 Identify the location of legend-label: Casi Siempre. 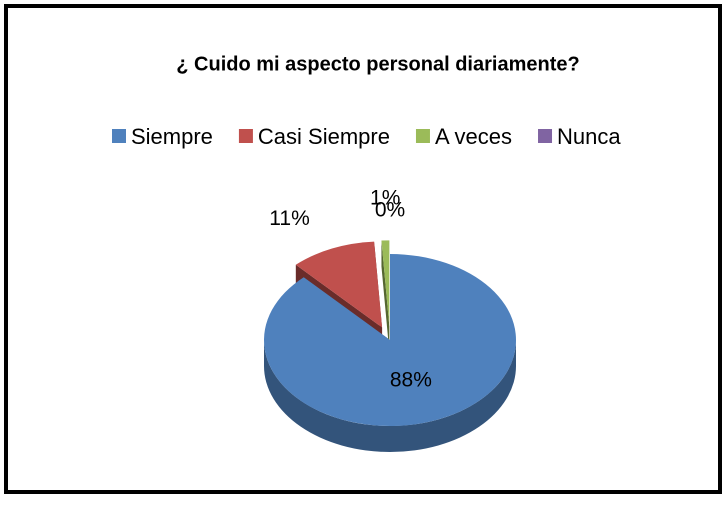
(324, 136).